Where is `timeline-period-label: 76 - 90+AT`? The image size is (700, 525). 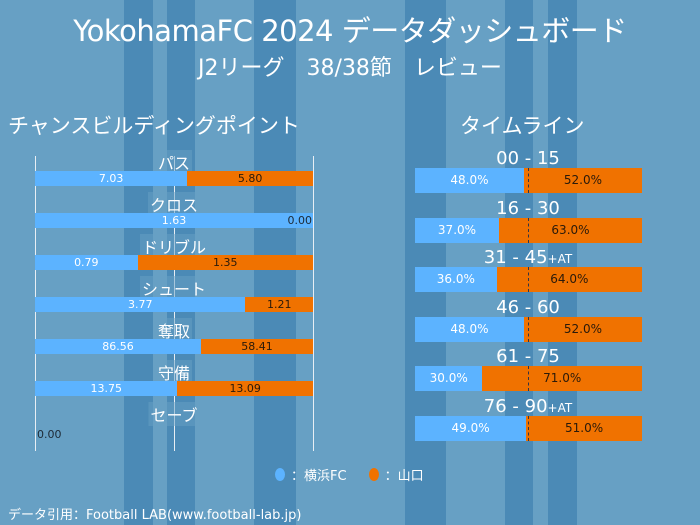 timeline-period-label: 76 - 90+AT is located at coordinates (528, 406).